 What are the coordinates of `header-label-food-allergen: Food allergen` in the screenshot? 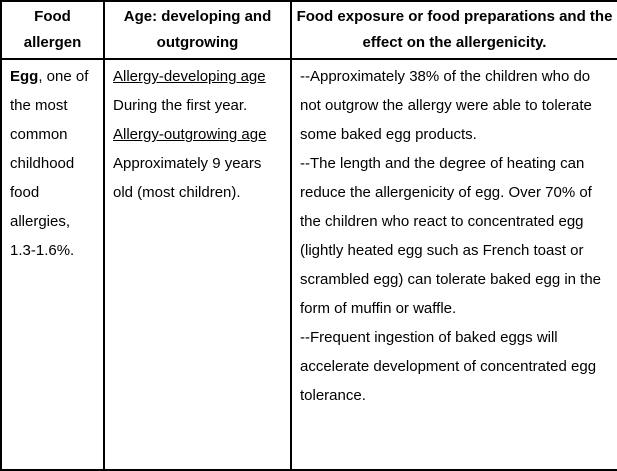 It's located at (52, 29).